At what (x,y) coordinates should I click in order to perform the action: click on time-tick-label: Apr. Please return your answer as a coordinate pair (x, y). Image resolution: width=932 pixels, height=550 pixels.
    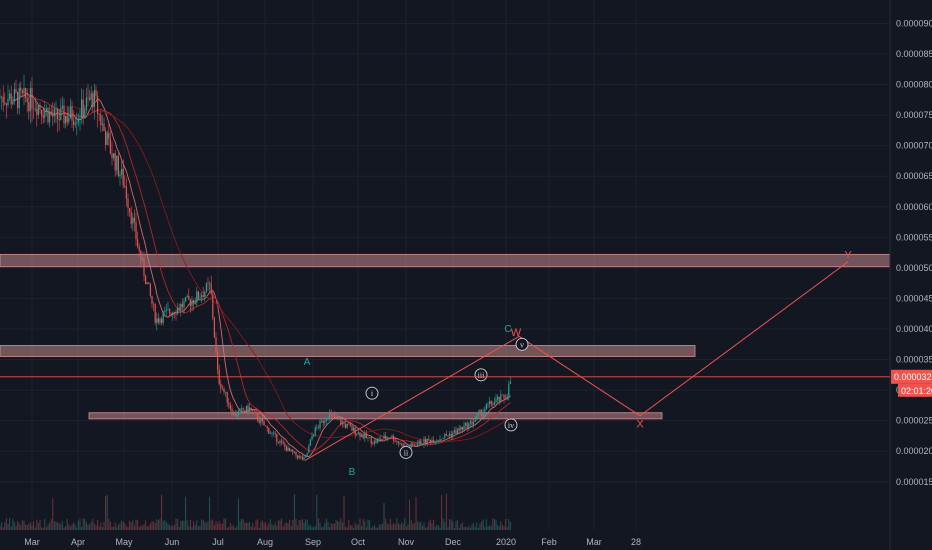
    Looking at the image, I should click on (78, 542).